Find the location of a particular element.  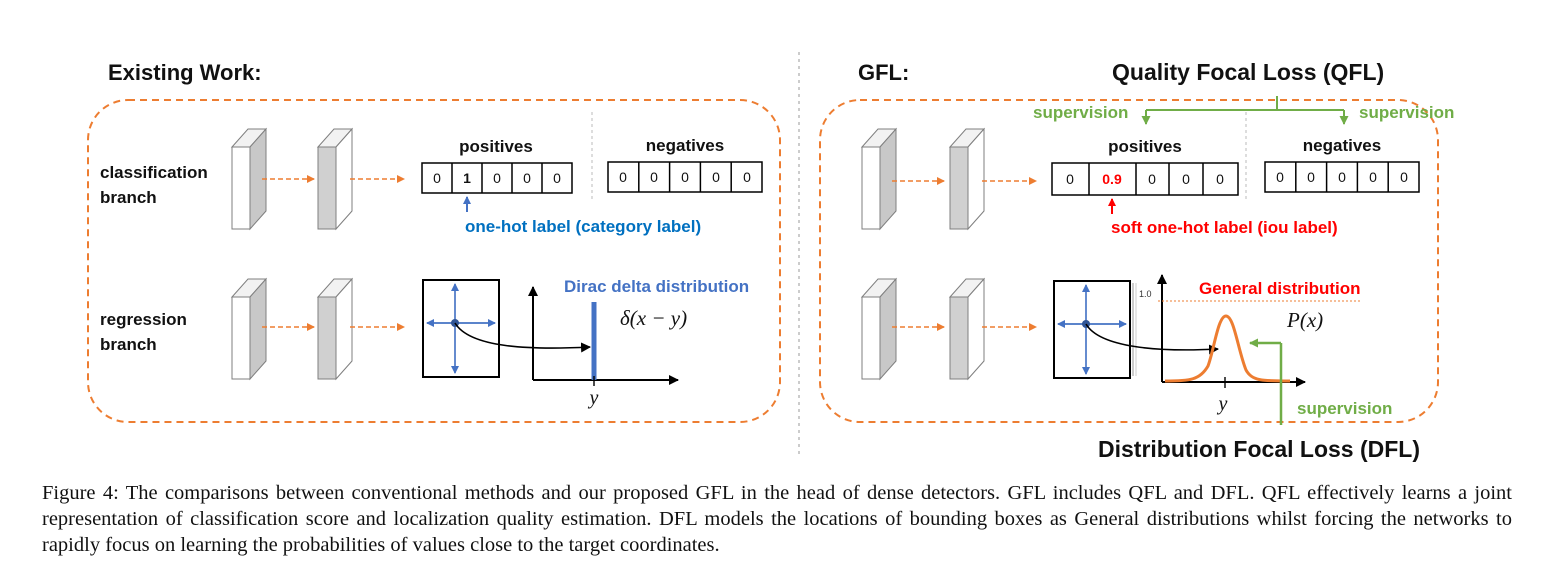

gfl-title: GFL: is located at coordinates (883, 72).